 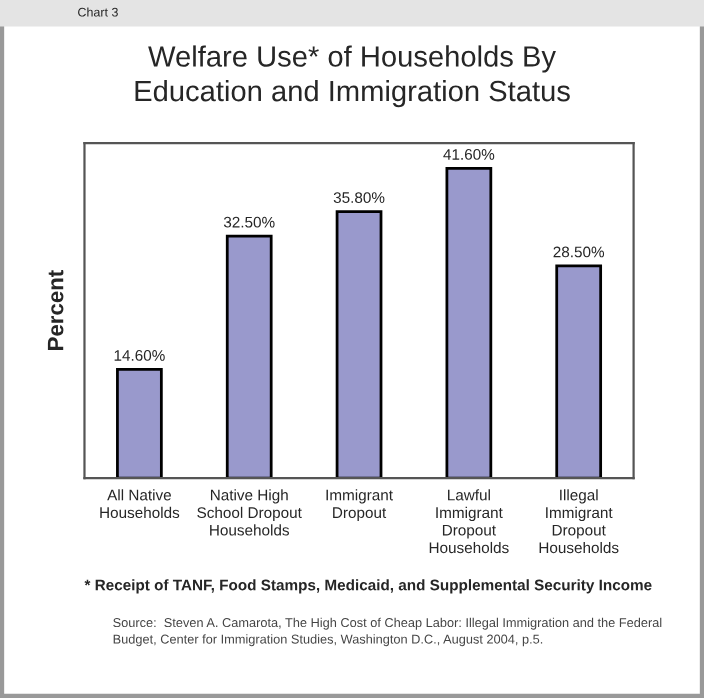 I want to click on chart-title: Welfare Use* of Households By Education and Immigration Status, so click(x=352, y=76).